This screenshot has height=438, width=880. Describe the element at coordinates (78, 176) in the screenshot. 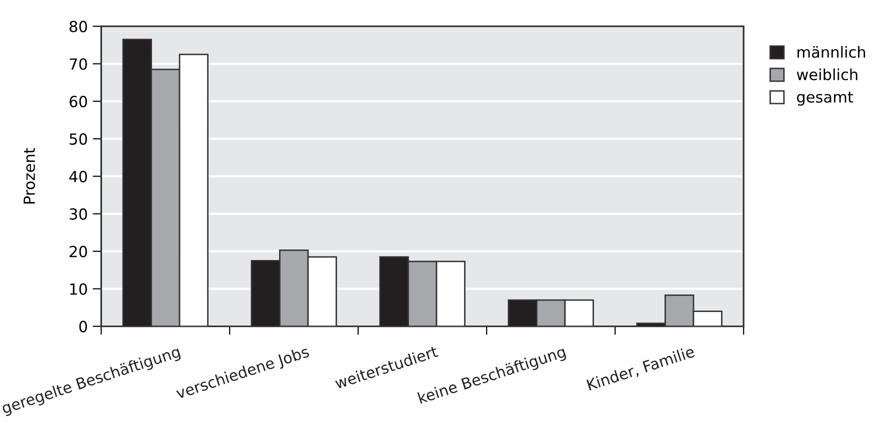

I see `y-tick-label: 40` at that location.